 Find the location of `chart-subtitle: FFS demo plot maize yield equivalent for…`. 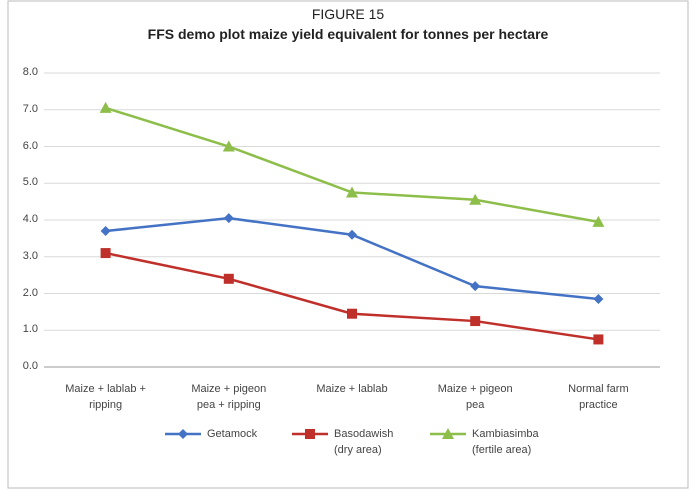

chart-subtitle: FFS demo plot maize yield equivalent for… is located at coordinates (348, 34).